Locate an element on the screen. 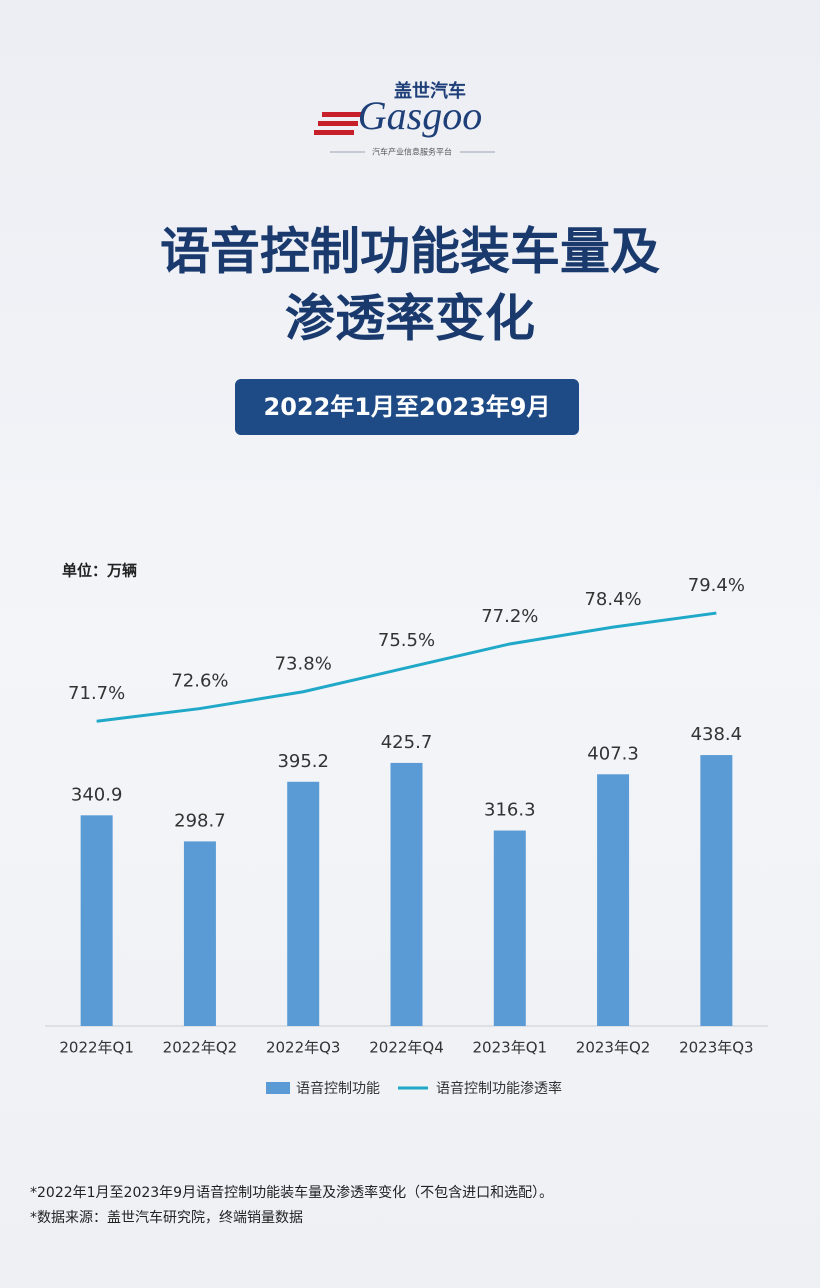 The height and width of the screenshot is (1288, 820). data-label: 316.3 is located at coordinates (510, 810).